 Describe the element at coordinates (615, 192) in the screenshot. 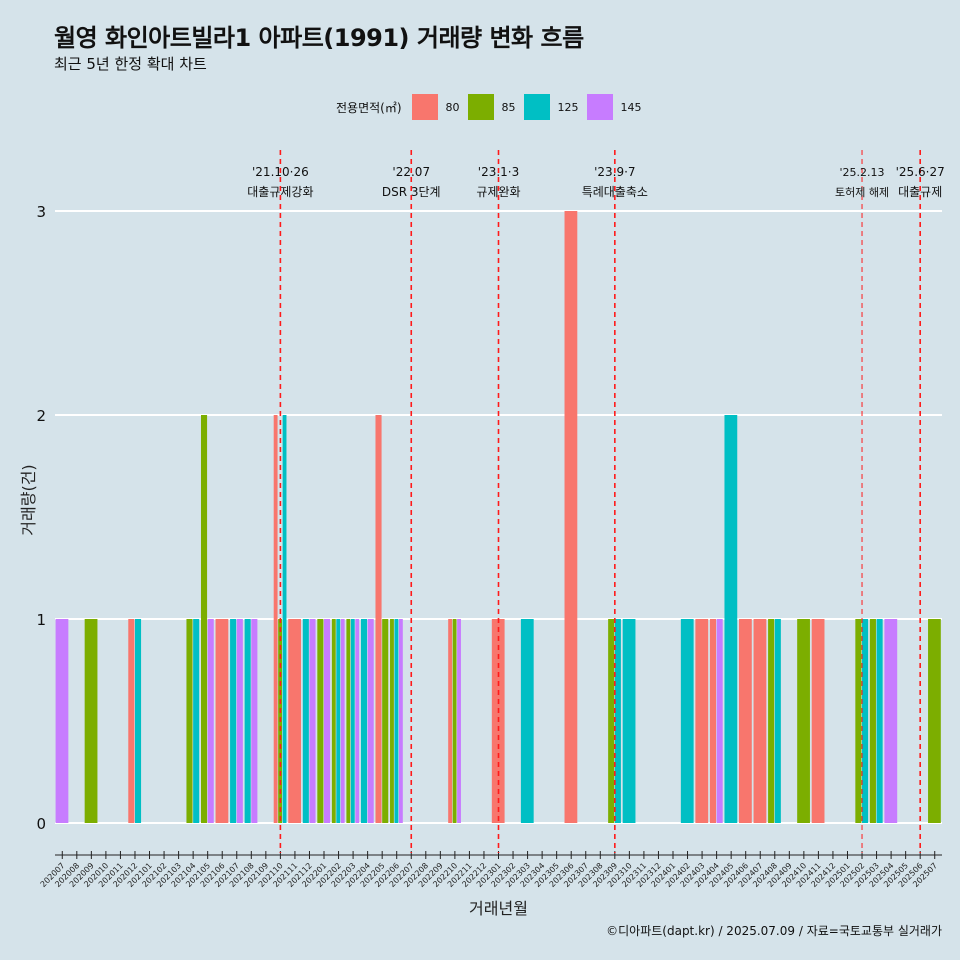

I see `event-name-label: 특례대출축소` at that location.